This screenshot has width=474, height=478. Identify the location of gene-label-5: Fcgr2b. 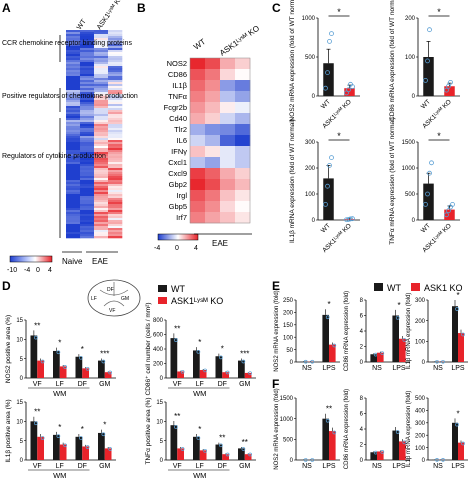
(175, 107).